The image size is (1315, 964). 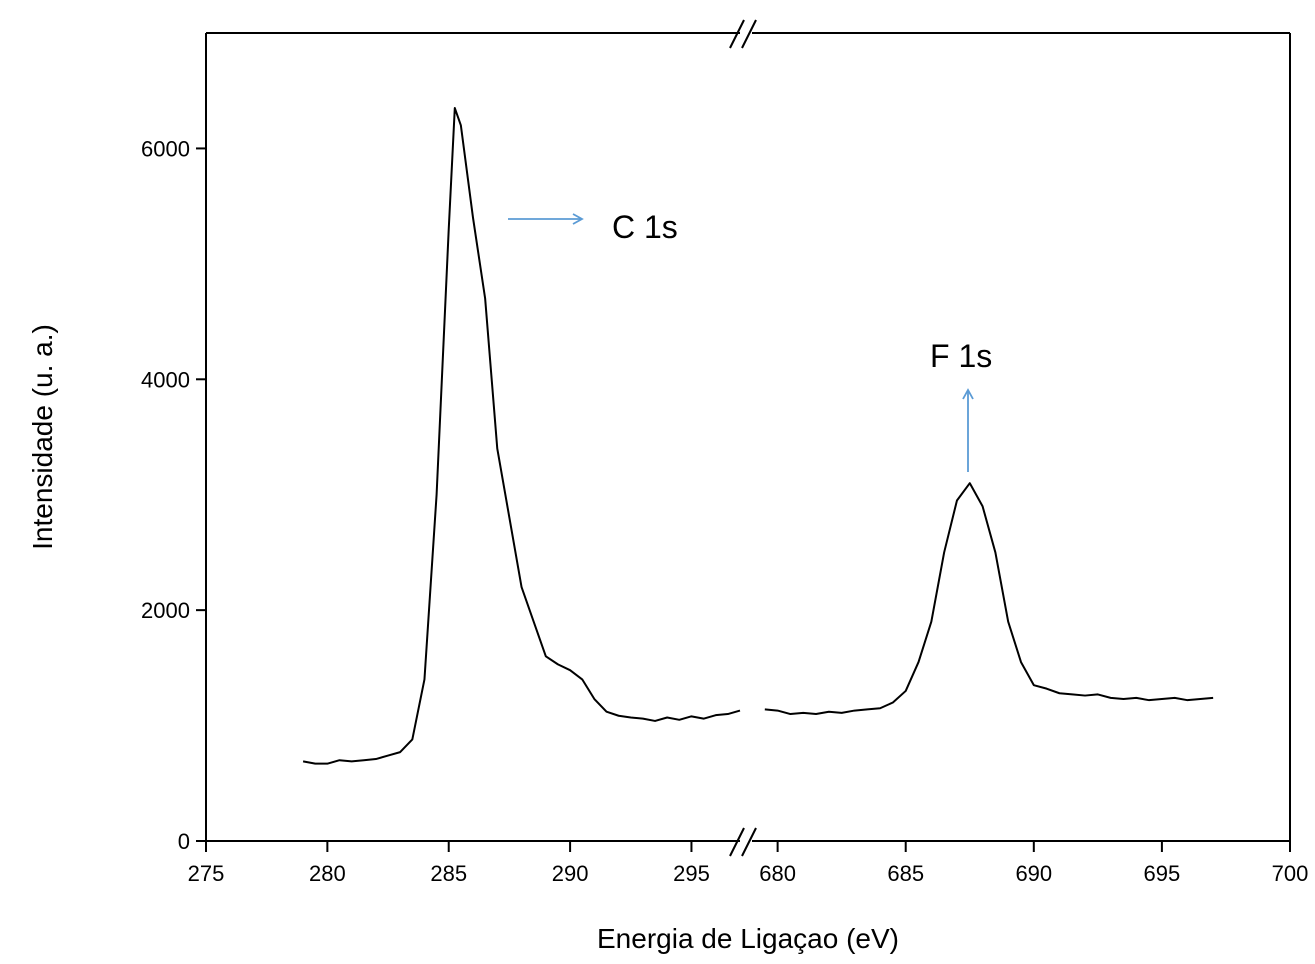 What do you see at coordinates (327, 873) in the screenshot?
I see `x-tick-label: 280` at bounding box center [327, 873].